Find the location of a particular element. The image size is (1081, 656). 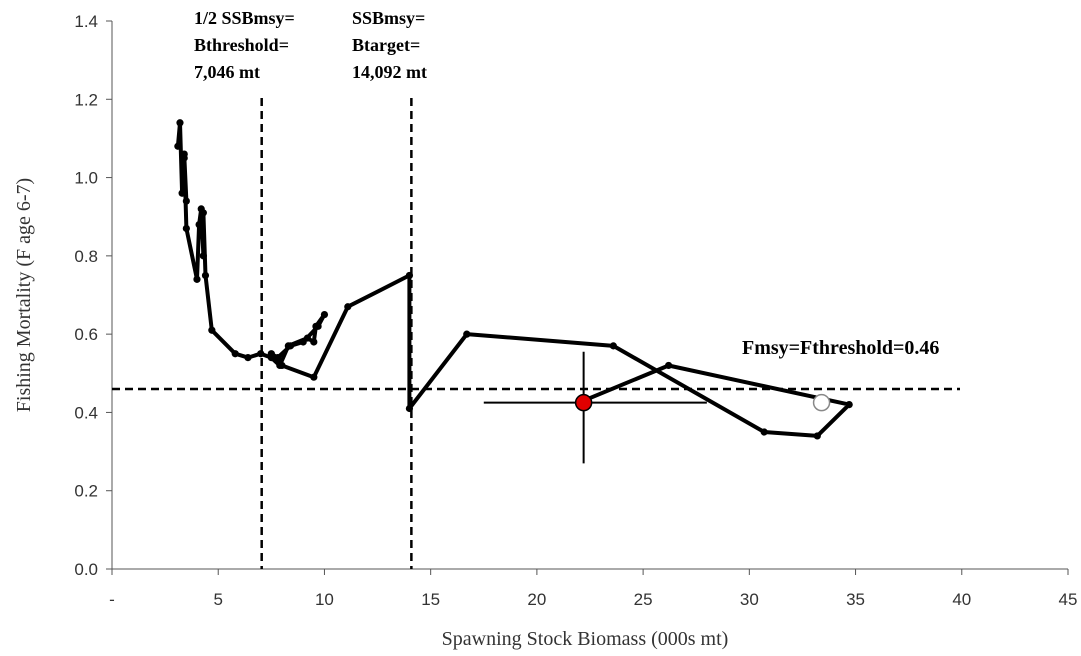

x-tick-label: 35 is located at coordinates (855, 599).